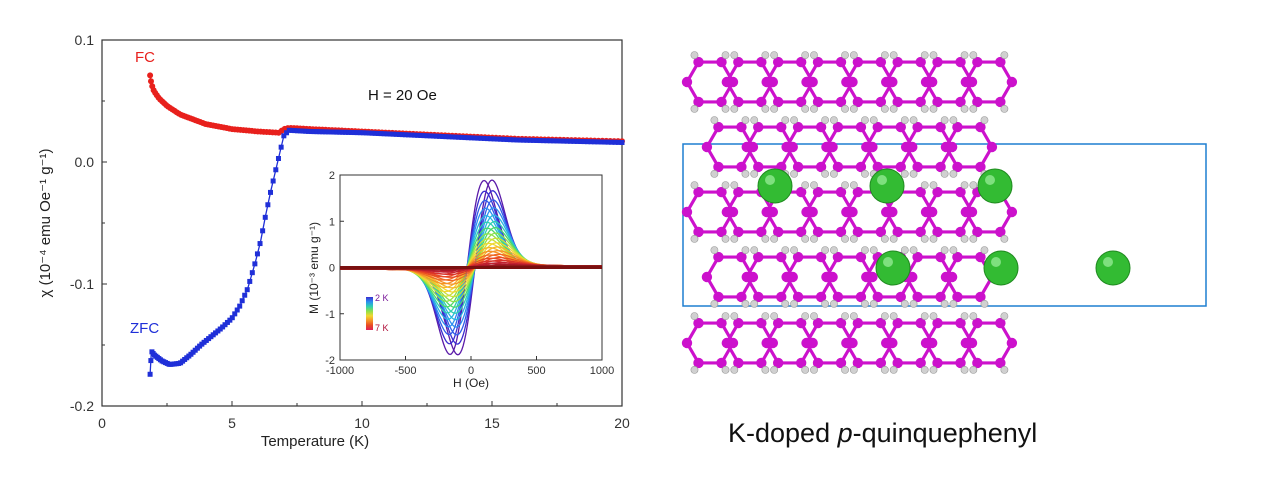 The image size is (1268, 487). Describe the element at coordinates (82, 284) in the screenshot. I see `y-tick-label: -0.1` at that location.